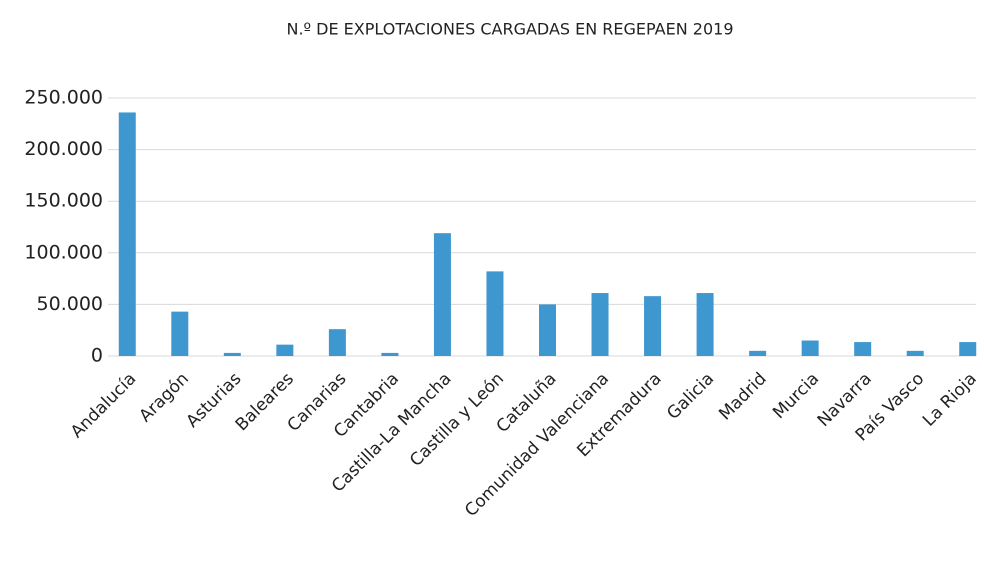 The image size is (984, 573). What do you see at coordinates (63, 201) in the screenshot?
I see `y-tick-label: 150.000` at bounding box center [63, 201].